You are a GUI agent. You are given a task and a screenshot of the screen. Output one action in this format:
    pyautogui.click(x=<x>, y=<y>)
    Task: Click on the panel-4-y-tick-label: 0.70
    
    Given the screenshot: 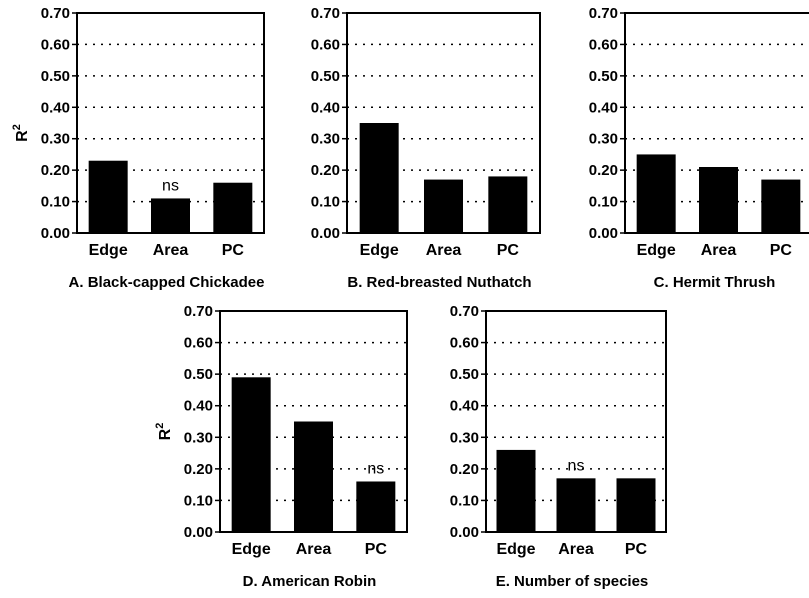 What is the action you would take?
    pyautogui.click(x=198, y=311)
    